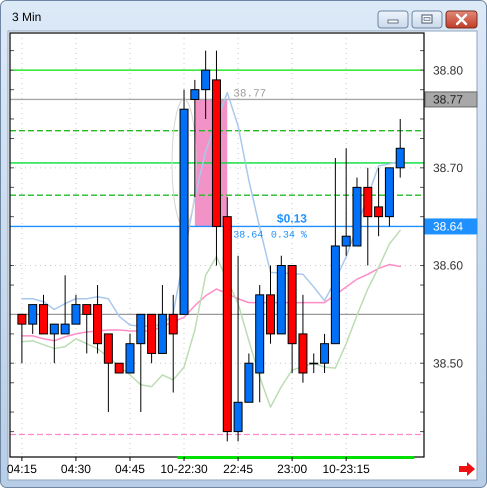 The height and width of the screenshot is (488, 487). I want to click on x-tick-label: 04:45, so click(130, 469).